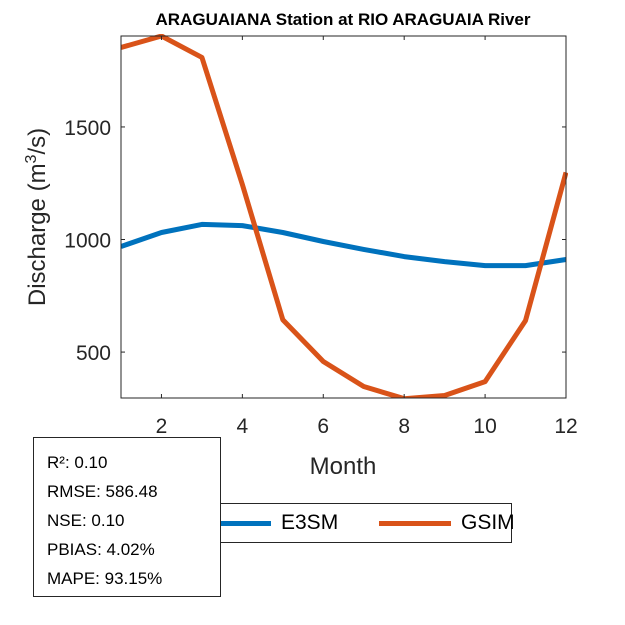  What do you see at coordinates (87, 128) in the screenshot?
I see `y-tick-label: 1500` at bounding box center [87, 128].